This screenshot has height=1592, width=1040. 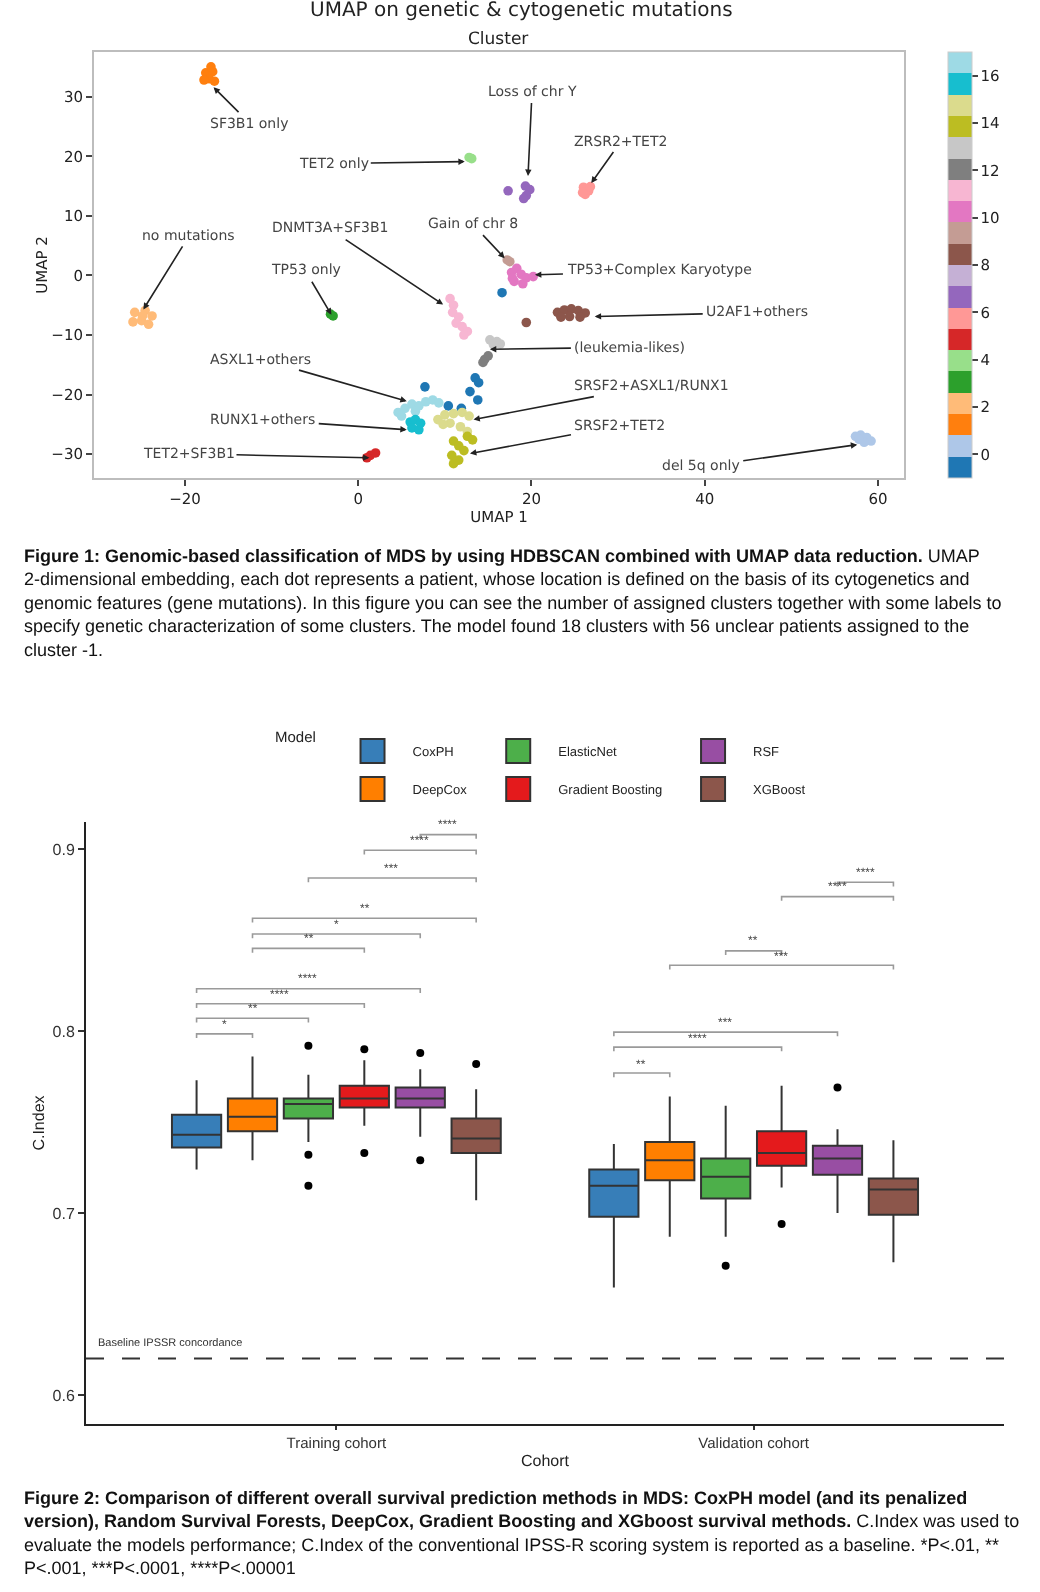 I want to click on y-tick-label: 0.7, so click(x=64, y=1213).